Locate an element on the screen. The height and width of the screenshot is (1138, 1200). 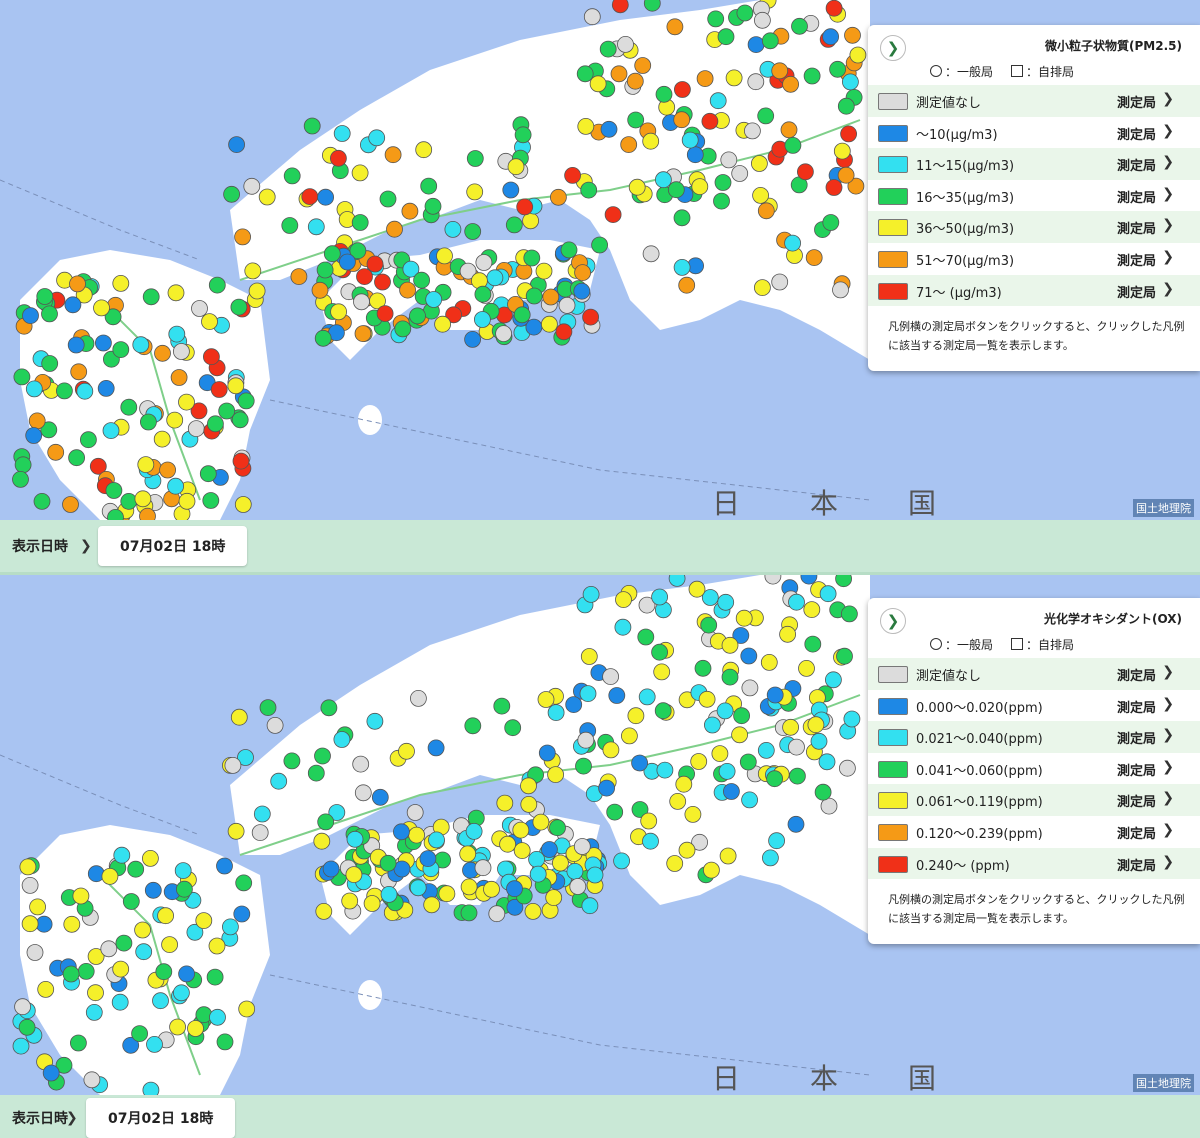
time-value: 07月02日 18時 is located at coordinates (173, 546).